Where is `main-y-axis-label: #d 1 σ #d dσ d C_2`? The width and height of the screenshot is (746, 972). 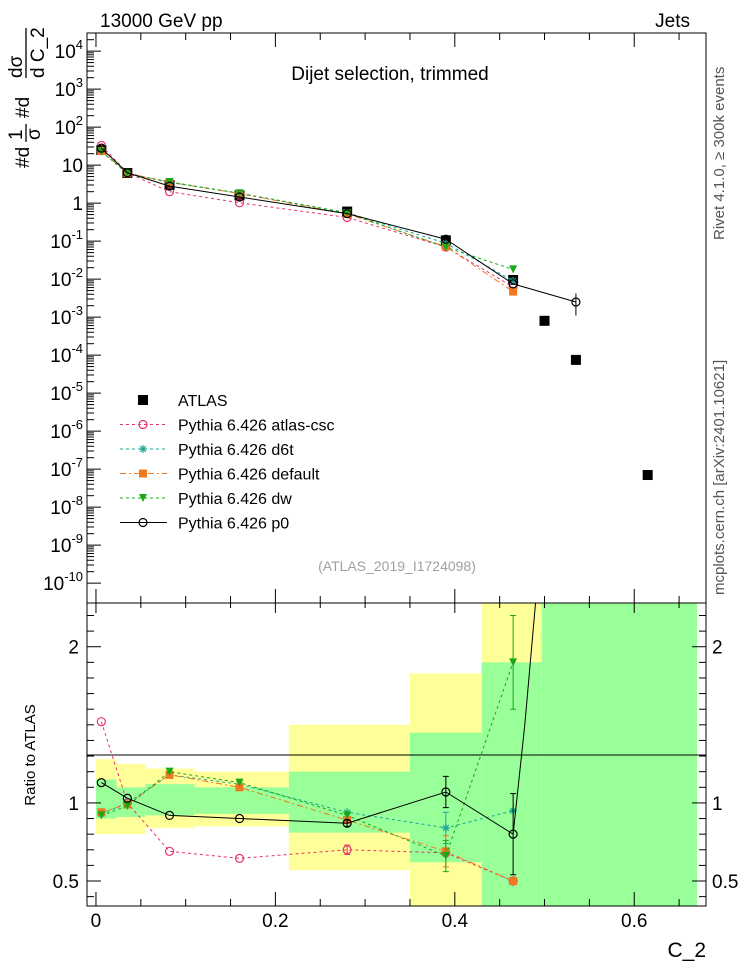 main-y-axis-label: #d 1 σ #d dσ d C_2 is located at coordinates (27, 97).